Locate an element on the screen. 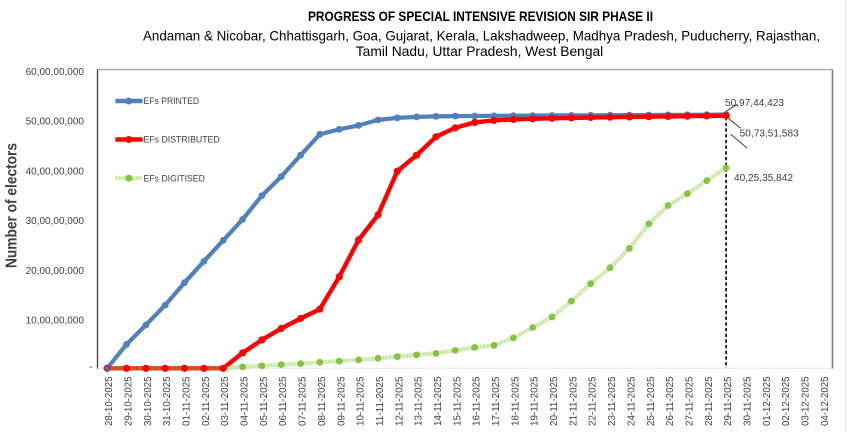 The image size is (848, 432). svg-text: 13-11-2025 is located at coordinates (419, 401).